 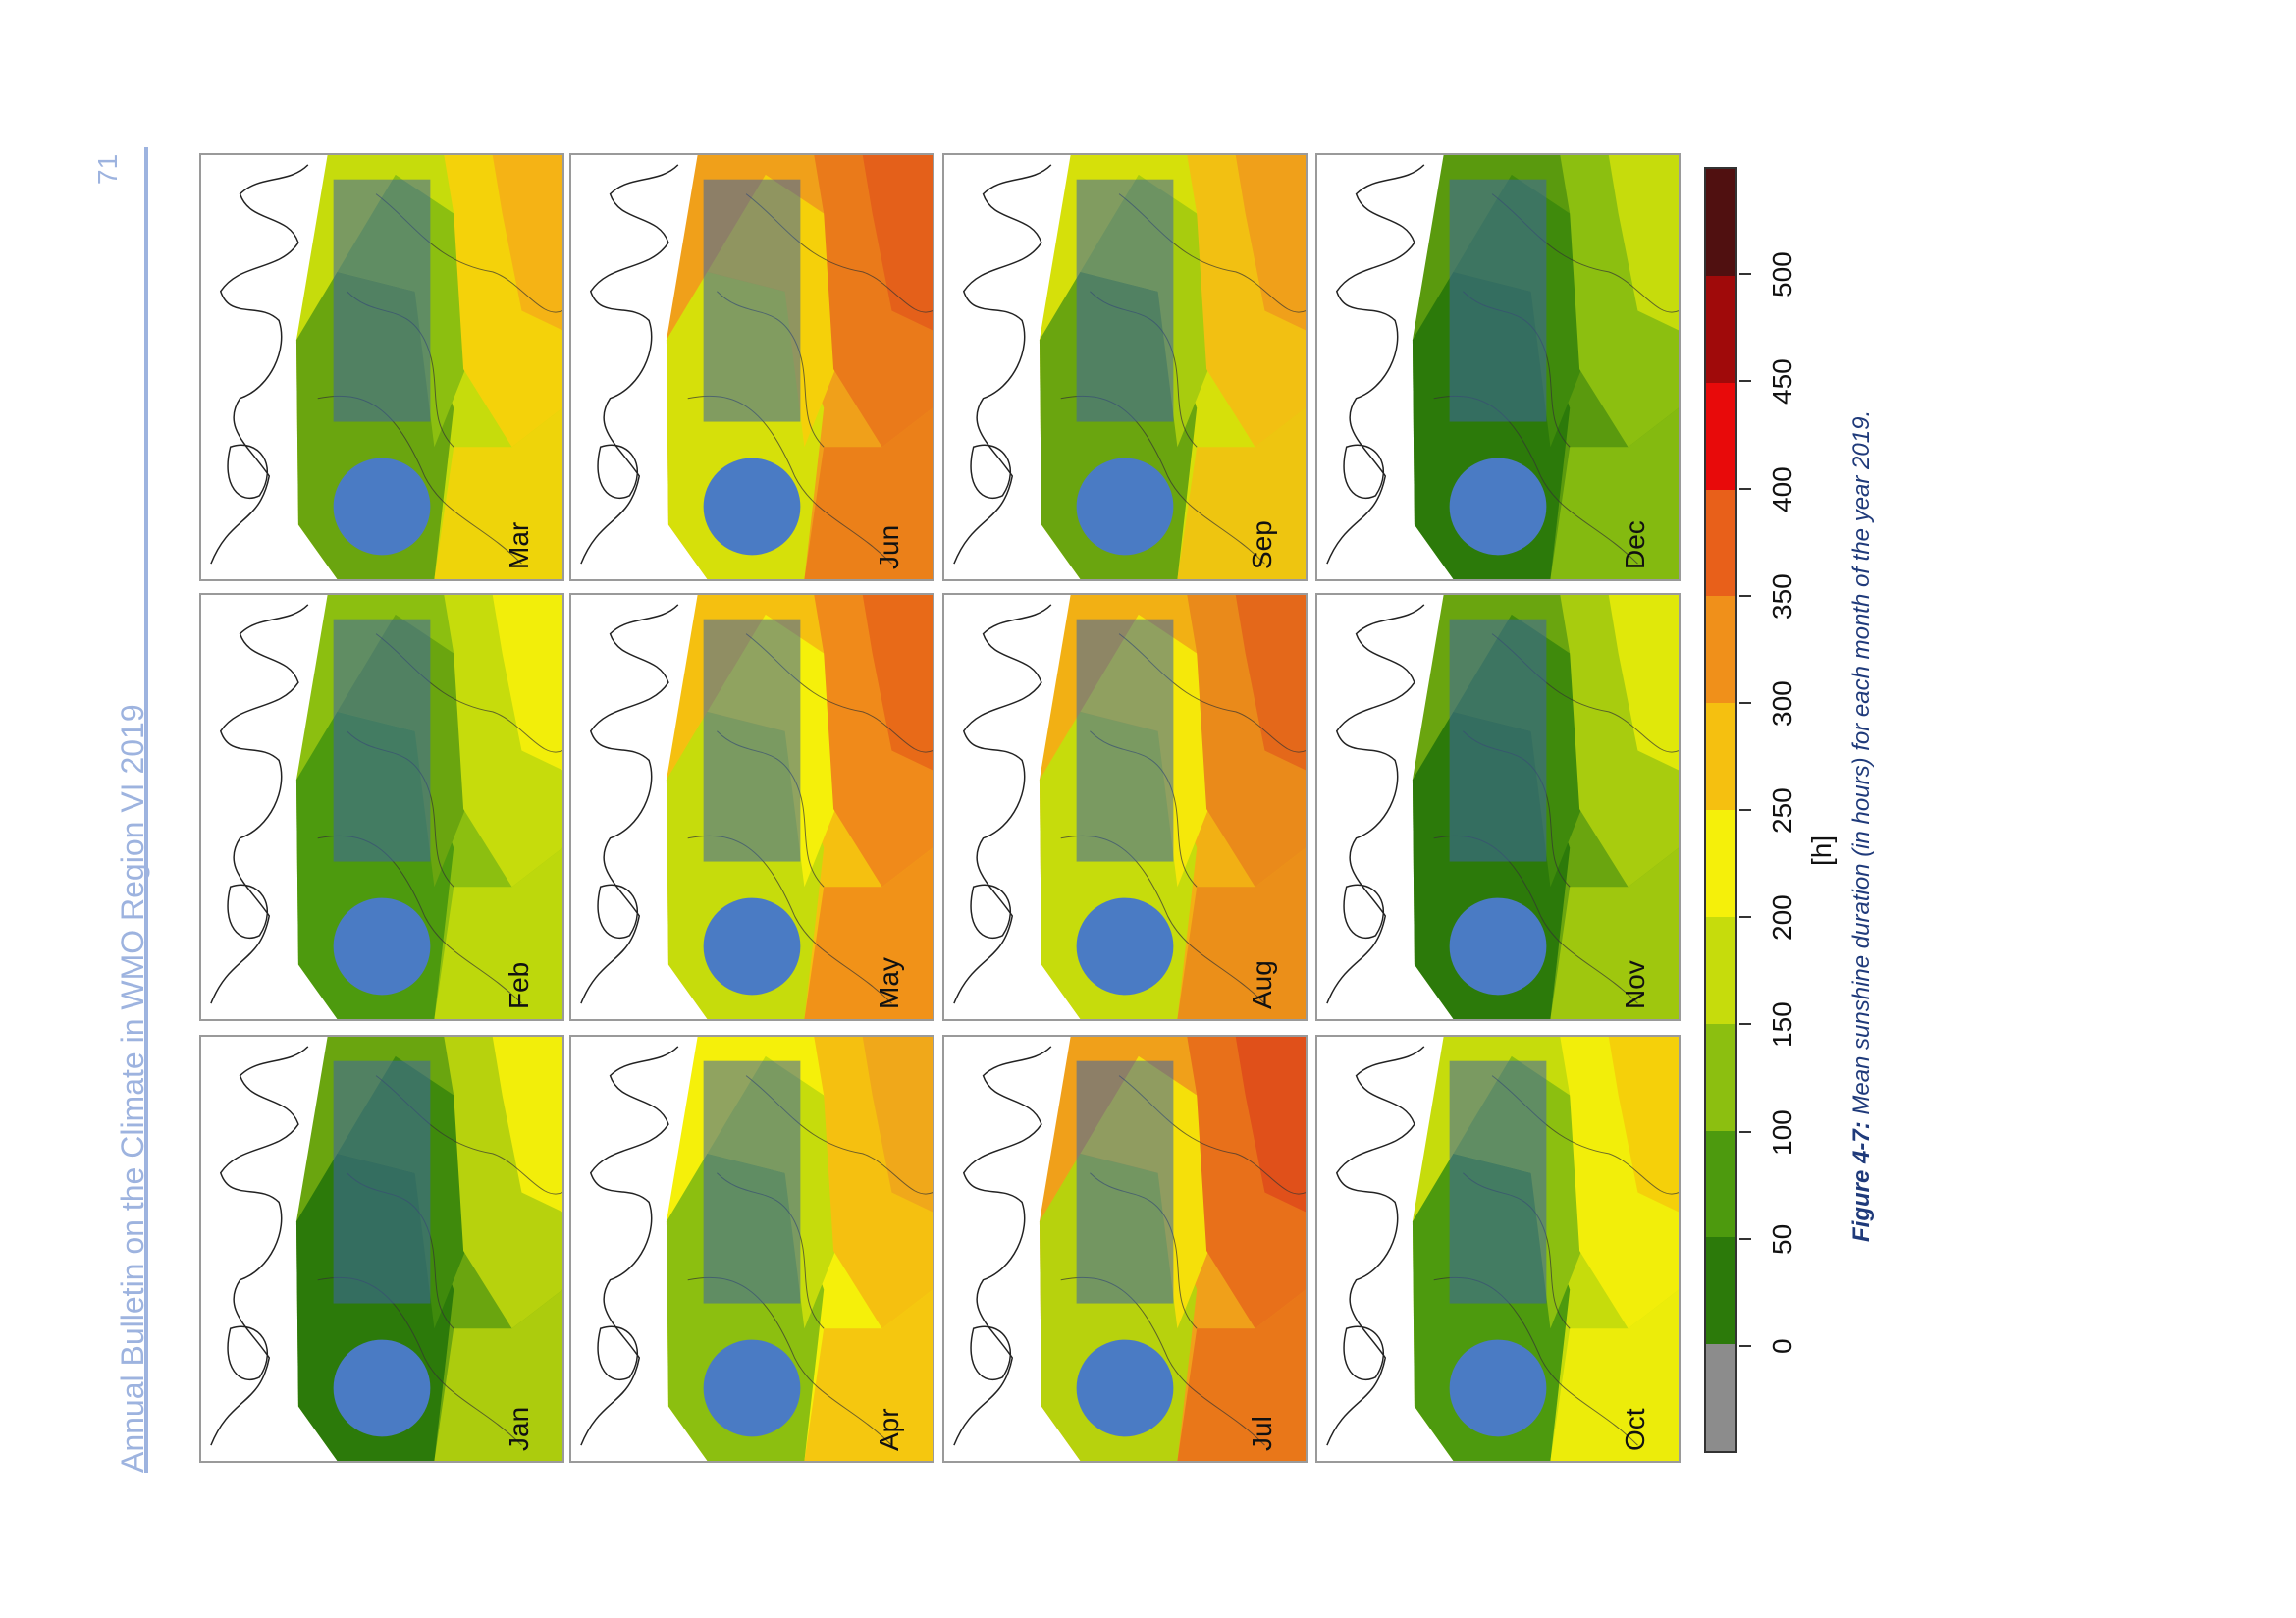 I want to click on caption-label: Figure 4-7:, so click(x=1862, y=1181).